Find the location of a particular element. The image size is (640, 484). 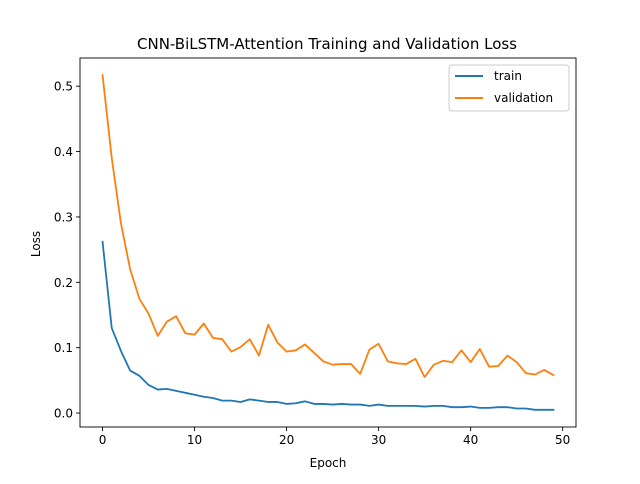

legend: train validation is located at coordinates (509, 88).